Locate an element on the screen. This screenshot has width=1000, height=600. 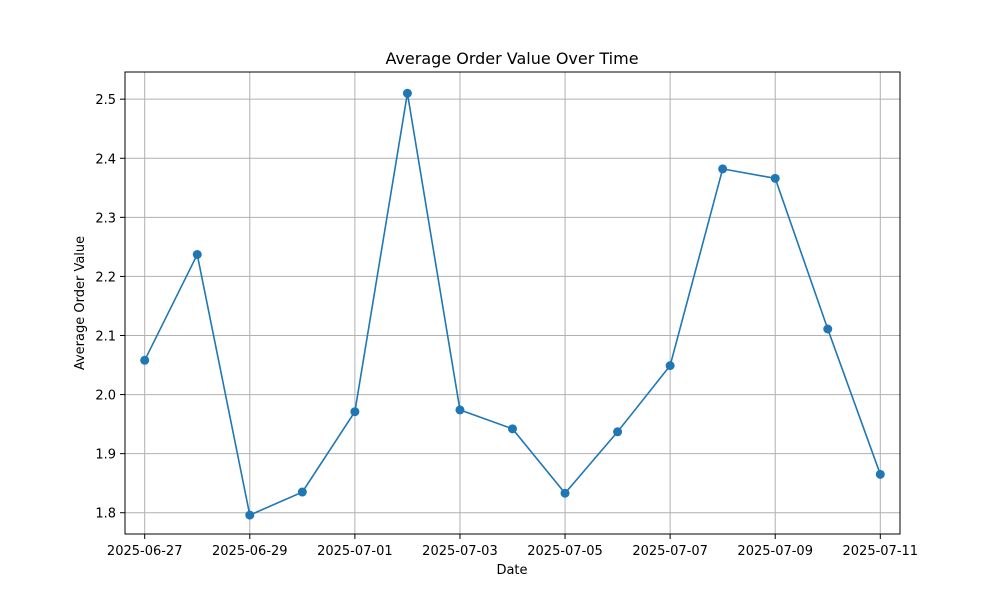
y-tick-label: 2.4 is located at coordinates (105, 159).